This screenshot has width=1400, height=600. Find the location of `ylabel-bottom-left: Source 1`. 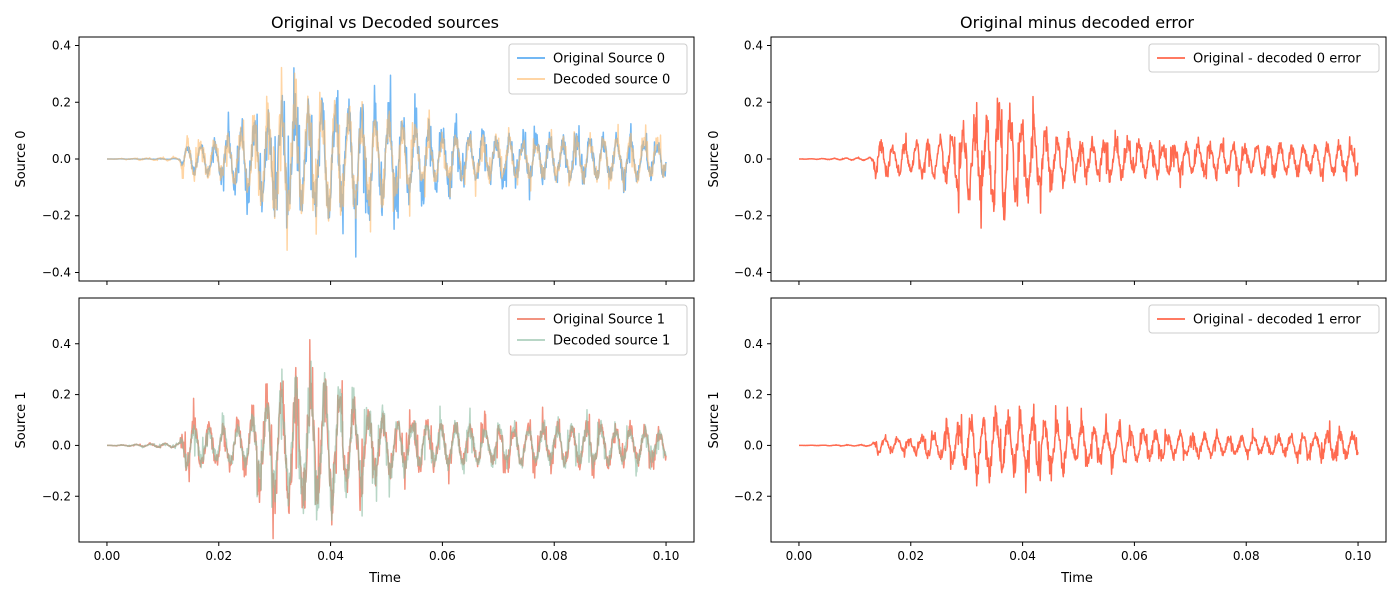

ylabel-bottom-left: Source 1 is located at coordinates (21, 419).